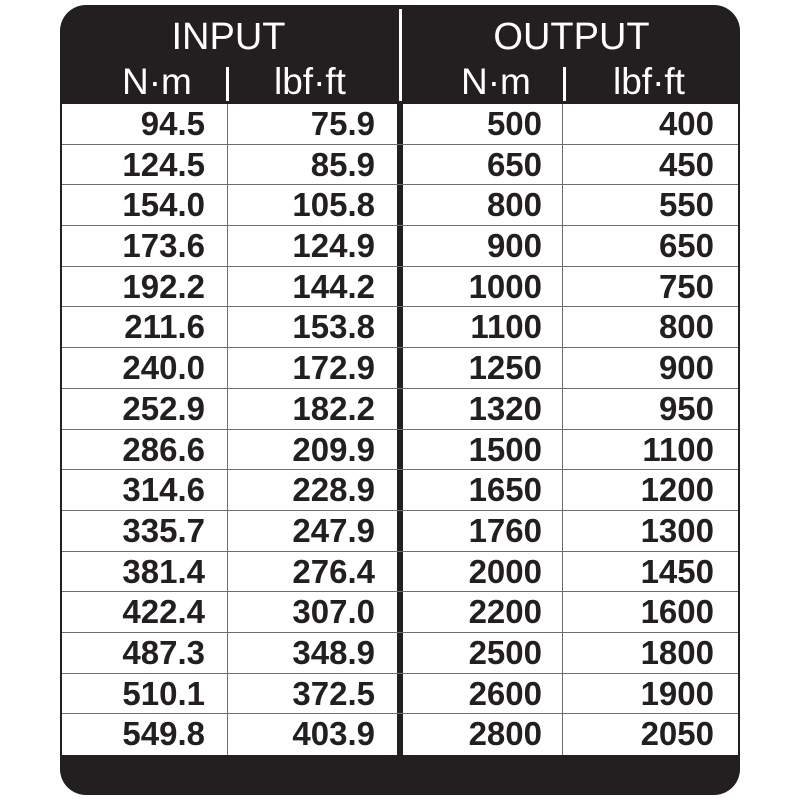 The width and height of the screenshot is (800, 800). What do you see at coordinates (312, 286) in the screenshot?
I see `cell-input-lbfft: 144.2` at bounding box center [312, 286].